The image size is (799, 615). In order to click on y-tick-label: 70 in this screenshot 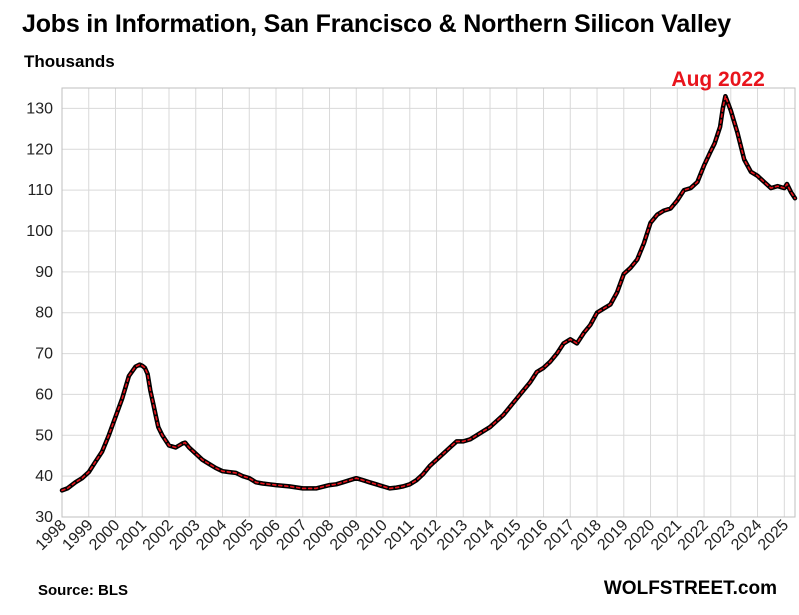, I will do `click(44, 354)`.